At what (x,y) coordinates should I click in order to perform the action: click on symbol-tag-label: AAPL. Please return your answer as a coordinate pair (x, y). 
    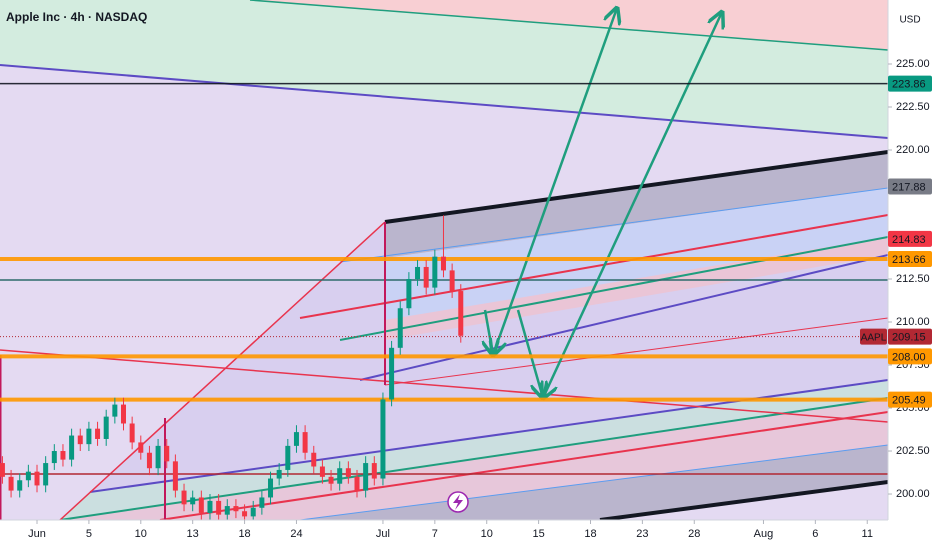
    Looking at the image, I should click on (874, 337).